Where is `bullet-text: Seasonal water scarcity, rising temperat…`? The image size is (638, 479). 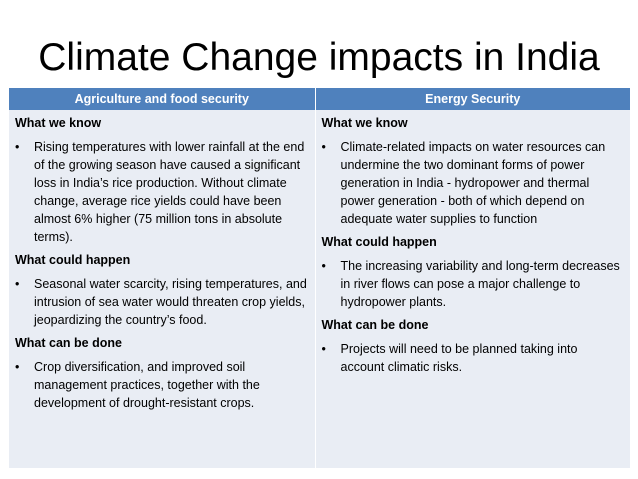 bullet-text: Seasonal water scarcity, rising temperat… is located at coordinates (170, 302).